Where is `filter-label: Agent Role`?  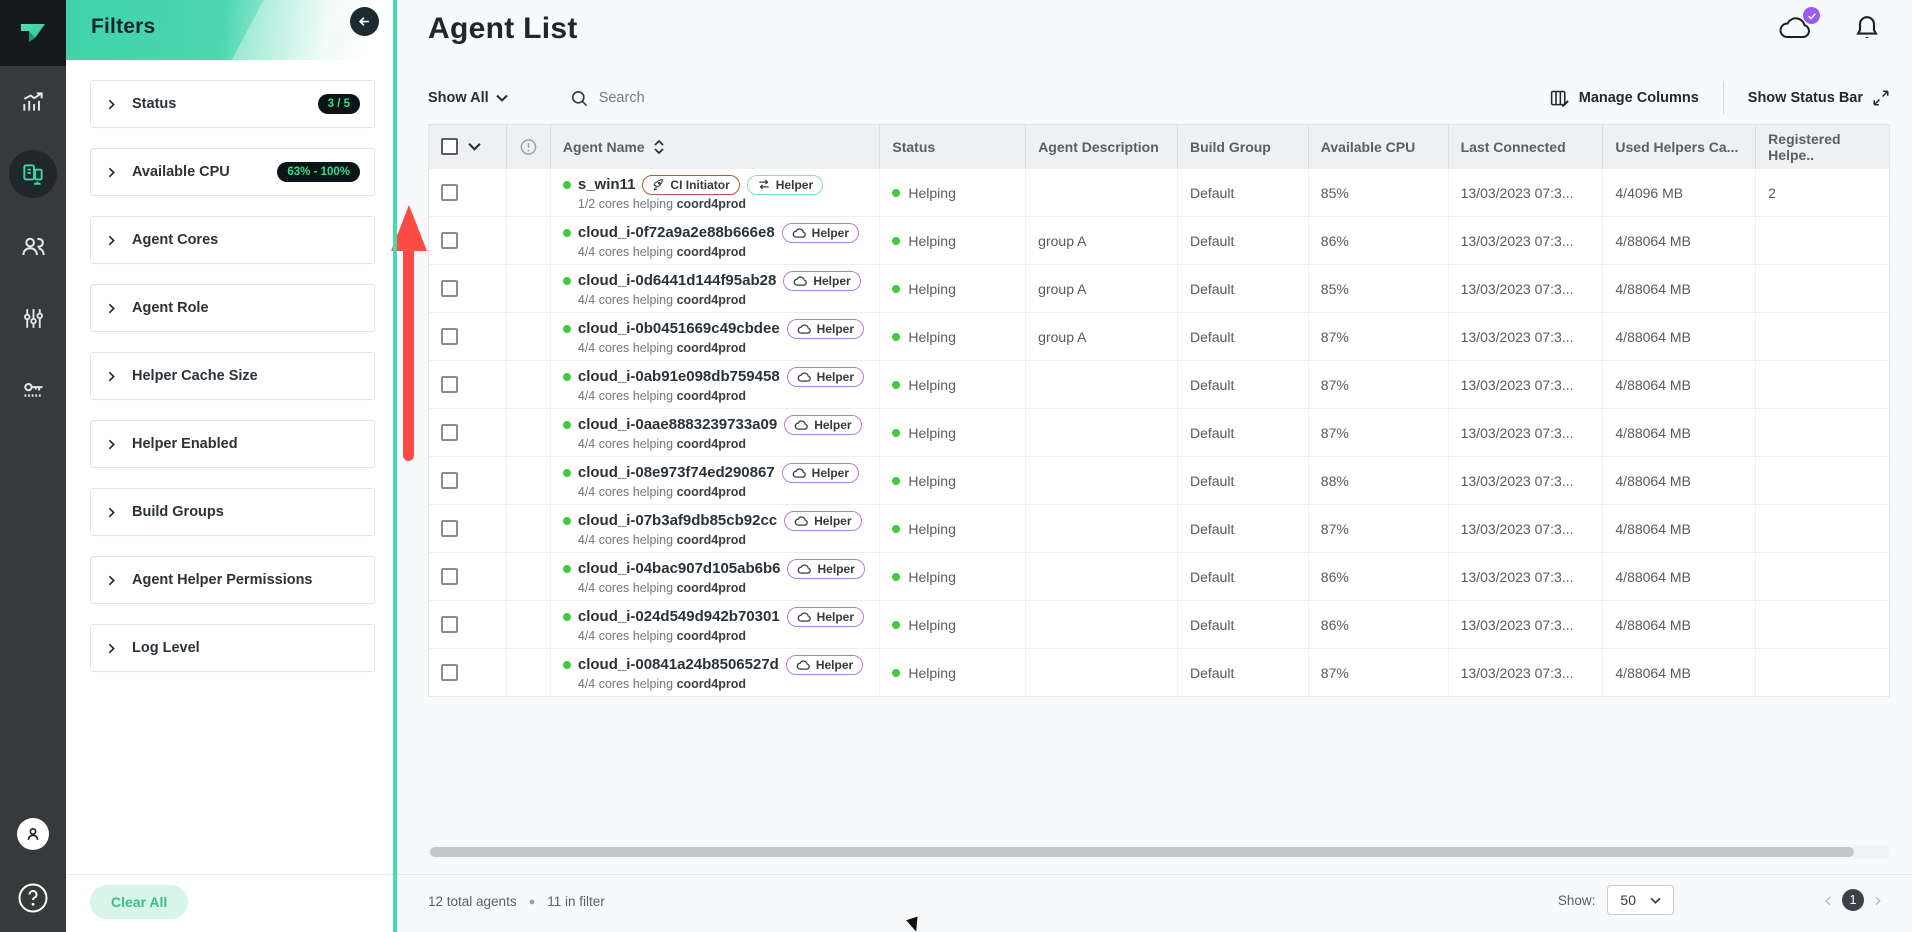
filter-label: Agent Role is located at coordinates (170, 308).